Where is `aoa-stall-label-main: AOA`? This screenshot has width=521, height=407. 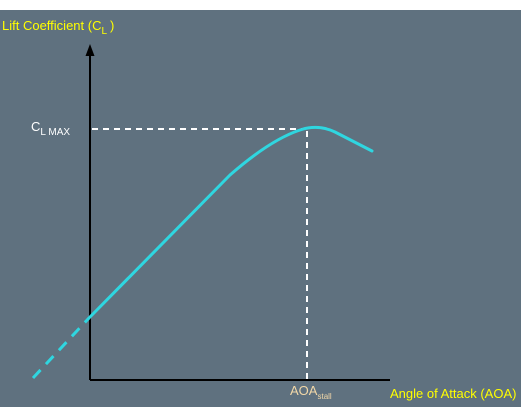
aoa-stall-label-main: AOA is located at coordinates (304, 390).